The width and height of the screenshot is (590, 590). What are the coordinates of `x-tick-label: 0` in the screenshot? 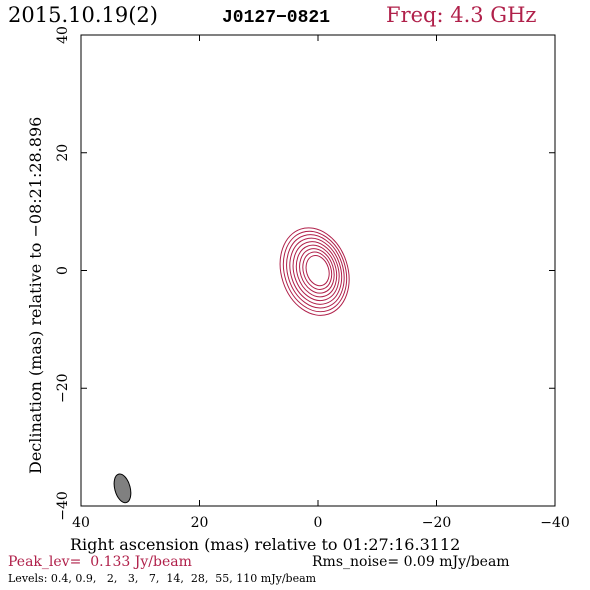 It's located at (318, 523).